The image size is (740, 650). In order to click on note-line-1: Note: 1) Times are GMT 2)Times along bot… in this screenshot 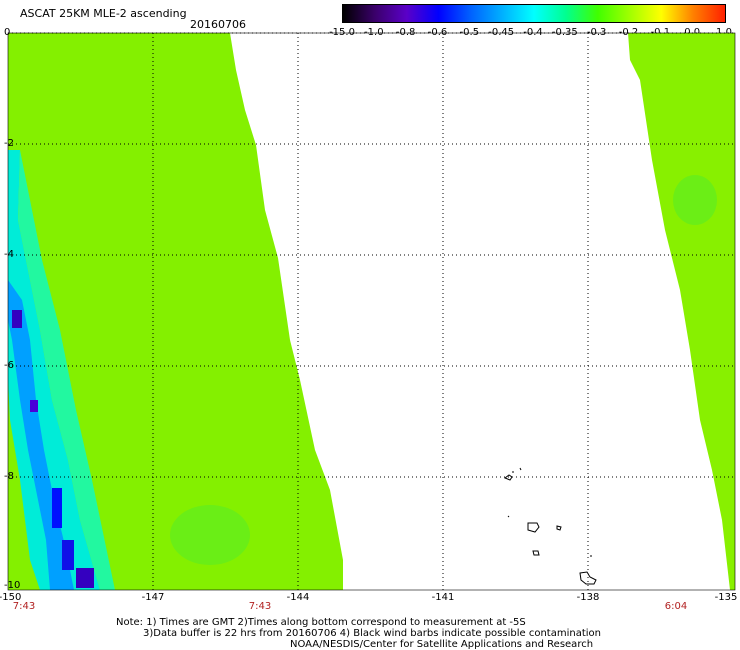, I will do `click(321, 622)`.